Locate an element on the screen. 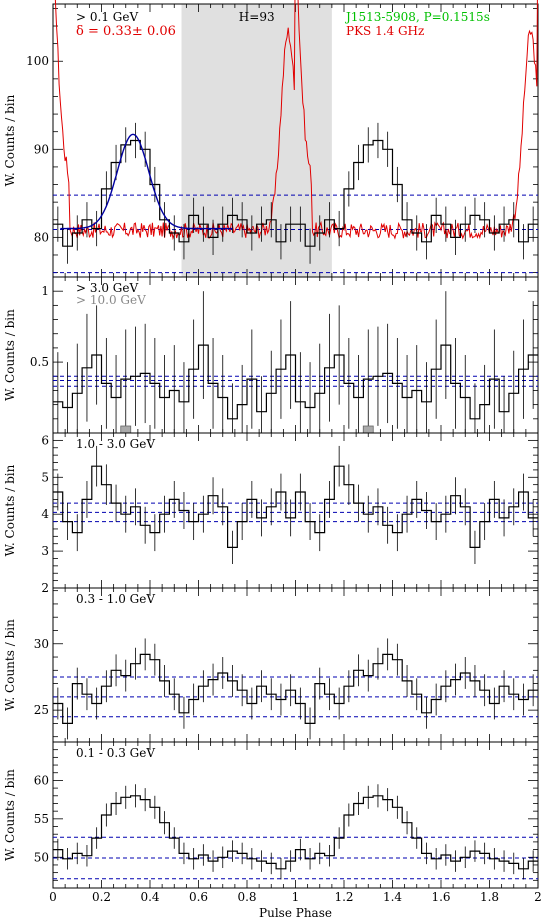 The height and width of the screenshot is (922, 546). y-tick-label: 2 is located at coordinates (45, 588).